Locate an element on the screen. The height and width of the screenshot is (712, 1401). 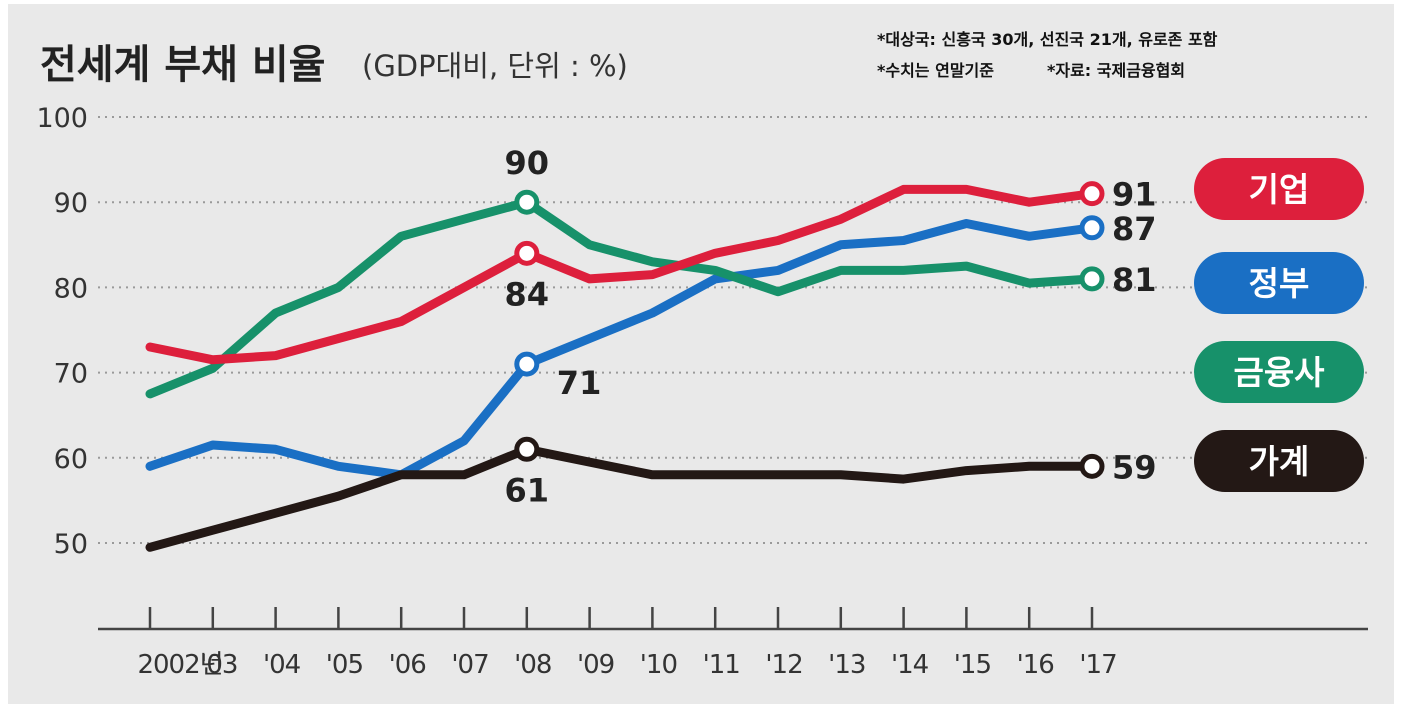
legend-label: 정부 is located at coordinates (1279, 283).